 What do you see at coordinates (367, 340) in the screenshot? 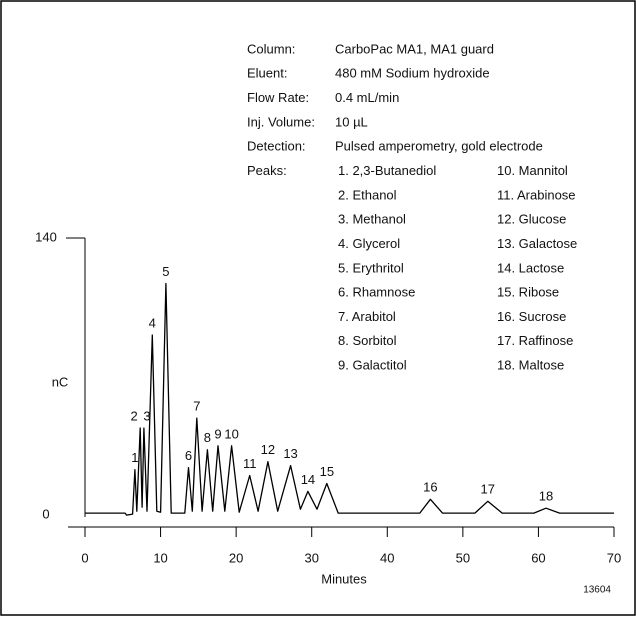
I see `peak-name: 8. Sorbitol` at bounding box center [367, 340].